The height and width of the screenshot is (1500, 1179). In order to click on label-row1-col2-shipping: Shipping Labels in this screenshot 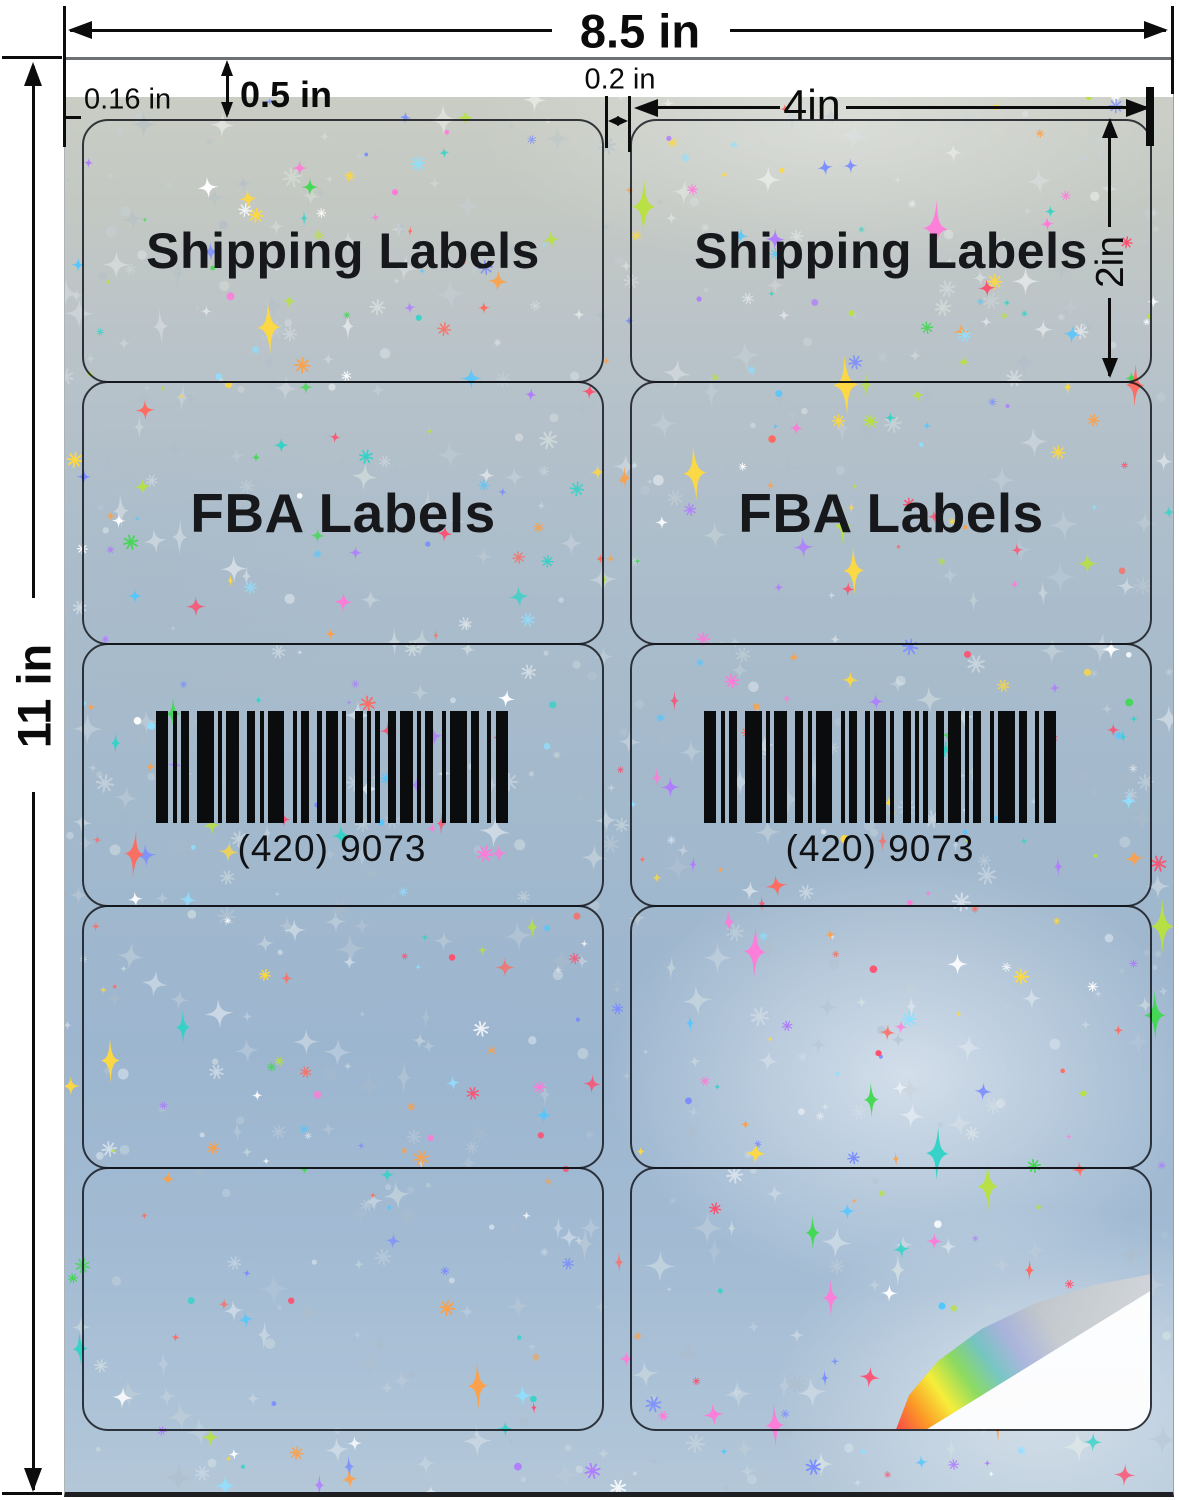, I will do `click(891, 251)`.